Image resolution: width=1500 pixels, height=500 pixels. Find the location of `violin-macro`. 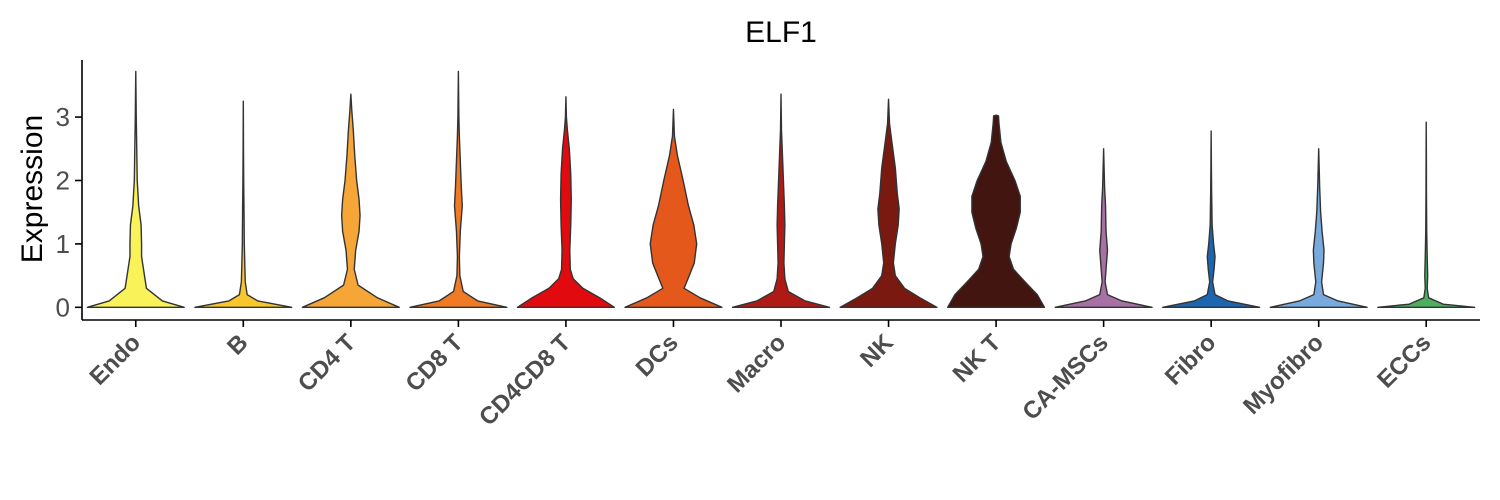

violin-macro is located at coordinates (781, 201).